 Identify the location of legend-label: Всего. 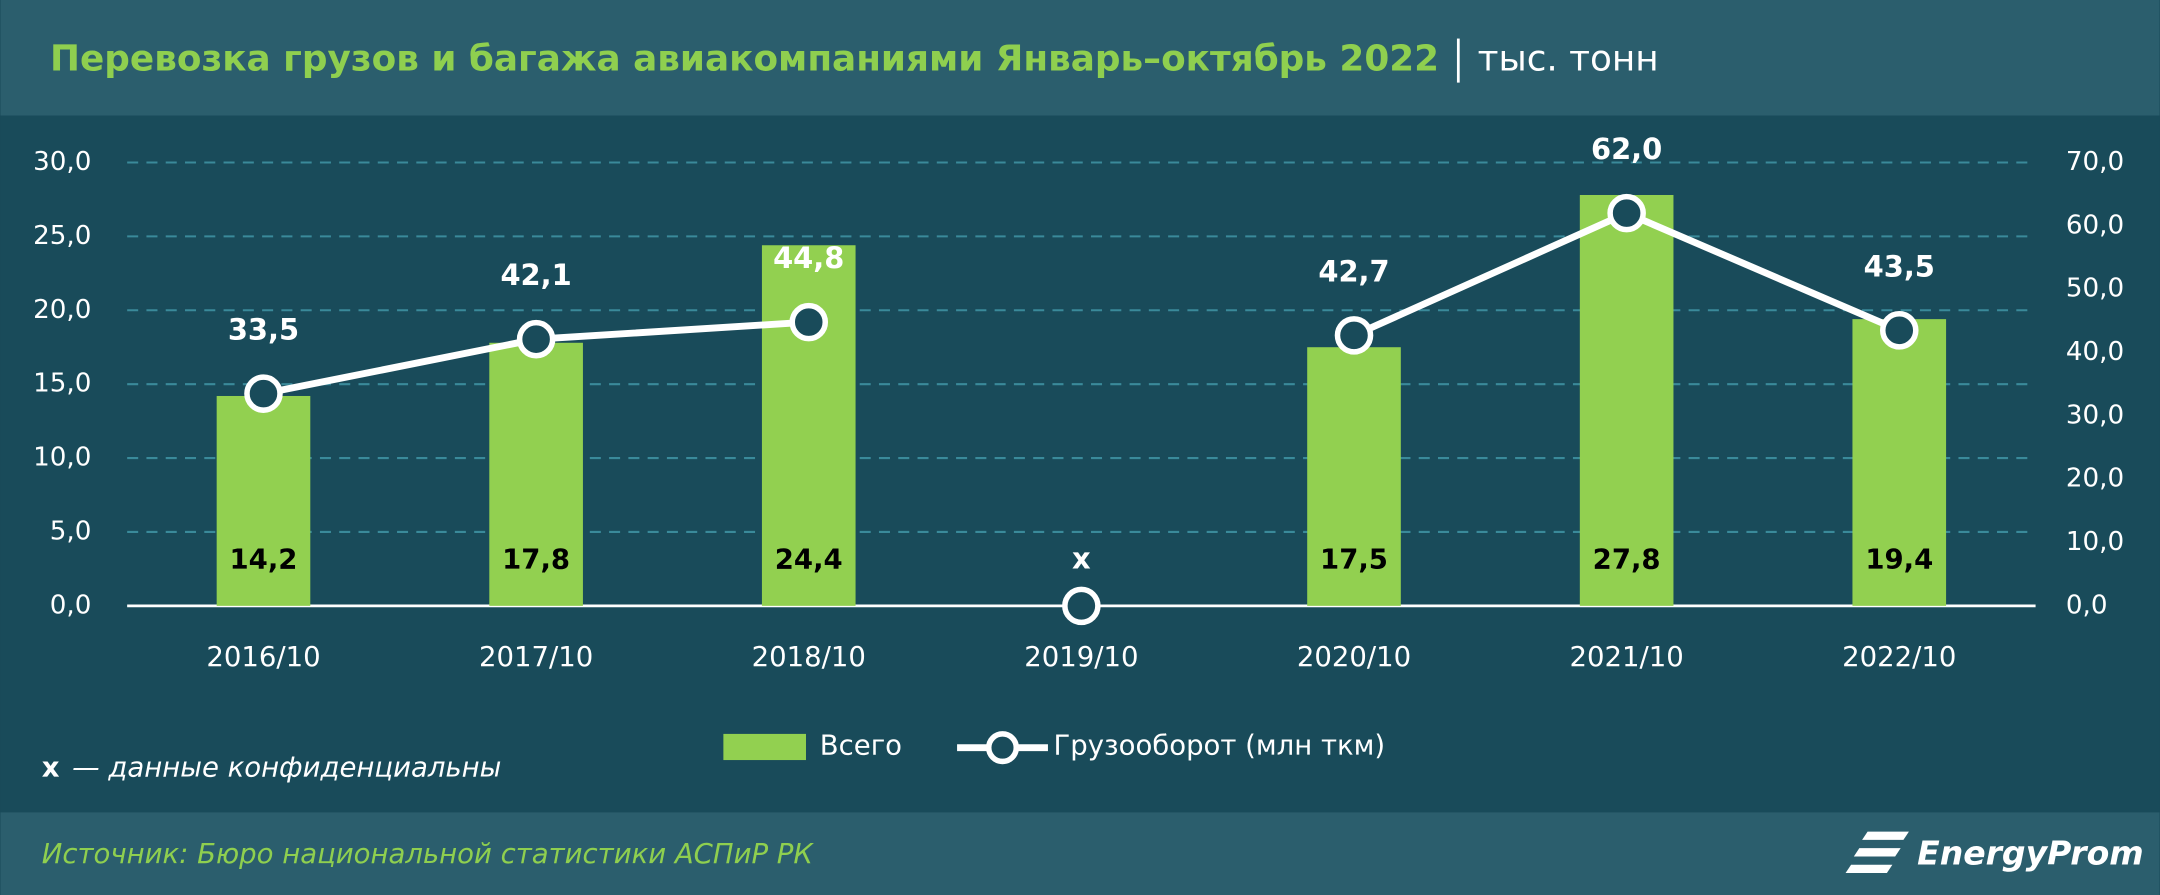
(861, 745).